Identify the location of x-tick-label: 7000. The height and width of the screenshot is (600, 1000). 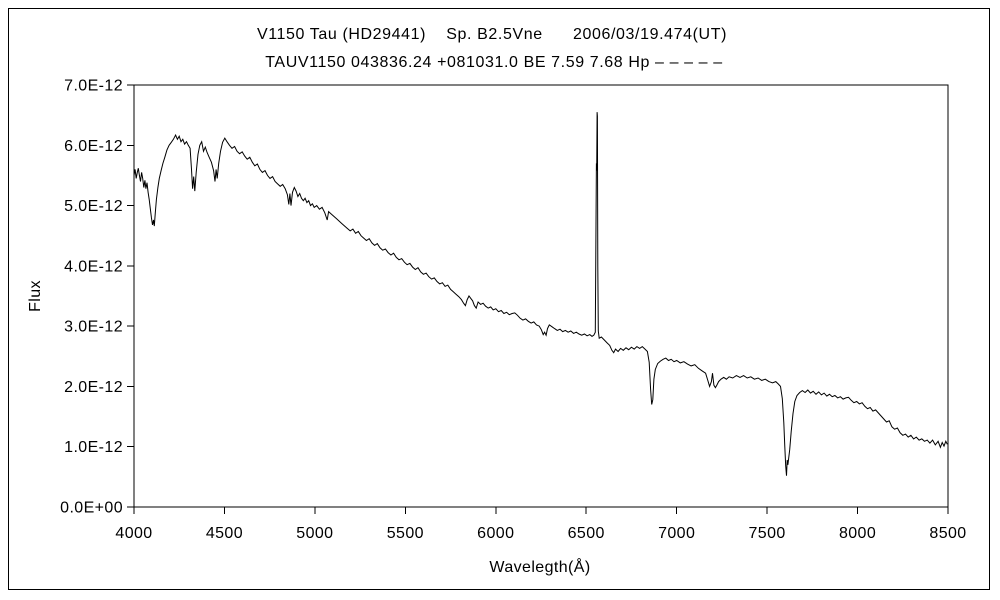
(676, 533).